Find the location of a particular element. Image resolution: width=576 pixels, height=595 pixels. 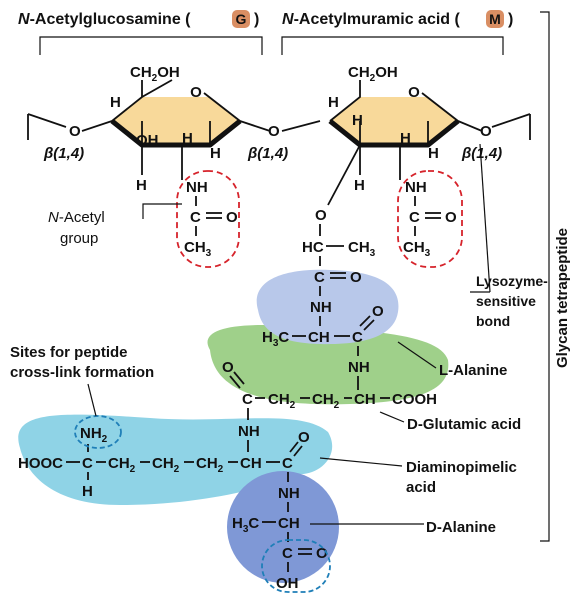

glycan-bracket is located at coordinates (545, 276).